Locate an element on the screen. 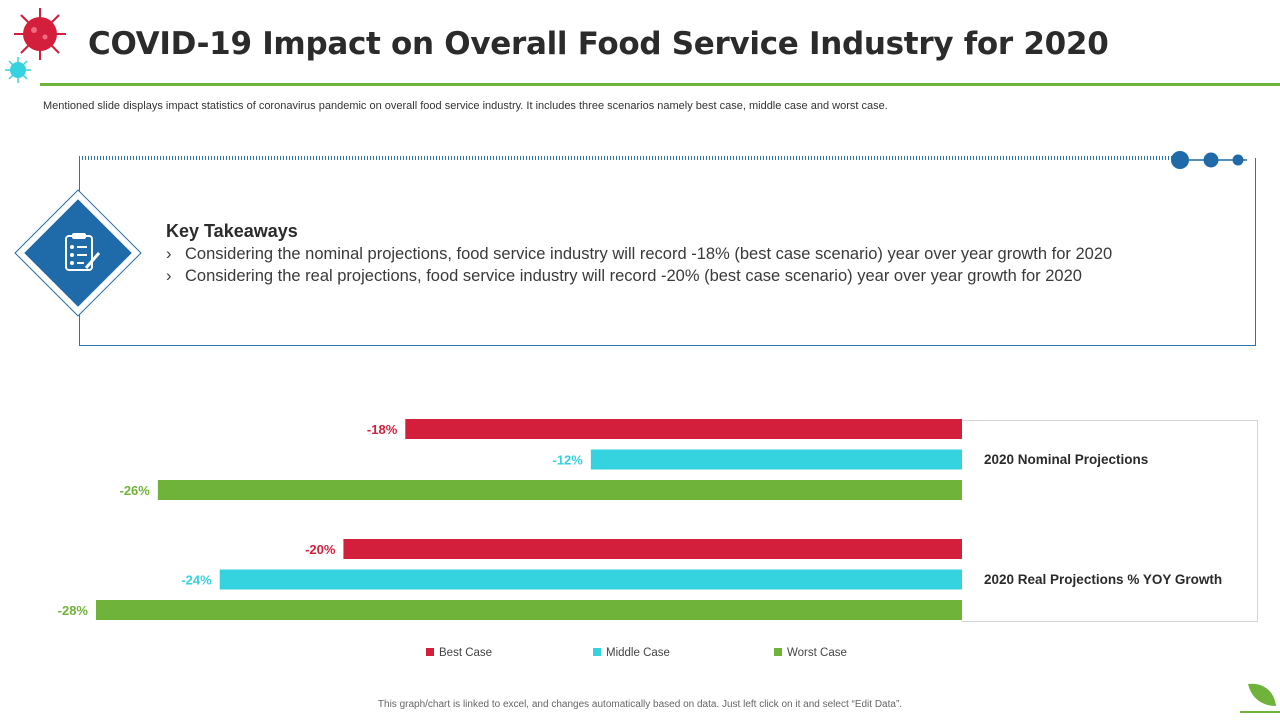  category-label-real: 2020 Real Projections % YOY Growth is located at coordinates (1103, 579).